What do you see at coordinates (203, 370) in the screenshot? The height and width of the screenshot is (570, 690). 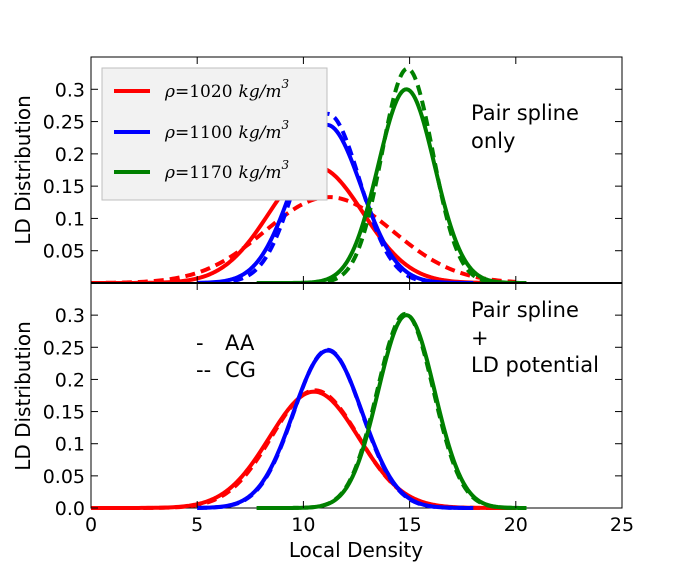 I see `style-key-cg-marker: --` at bounding box center [203, 370].